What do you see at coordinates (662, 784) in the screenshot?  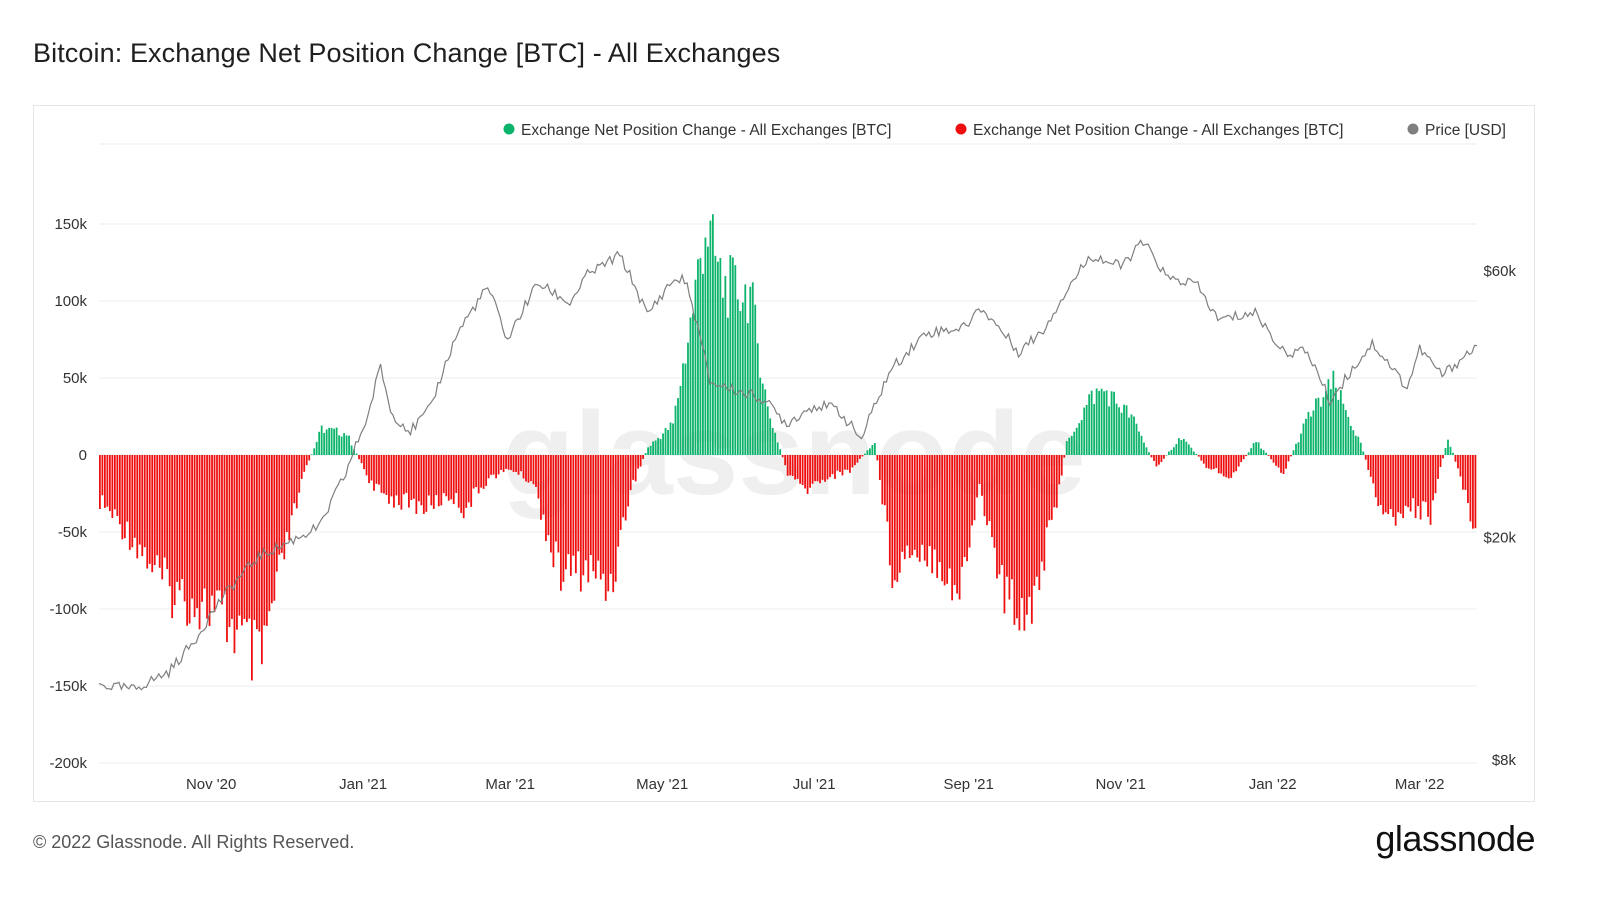 I see `x-tick-label: May '21` at bounding box center [662, 784].